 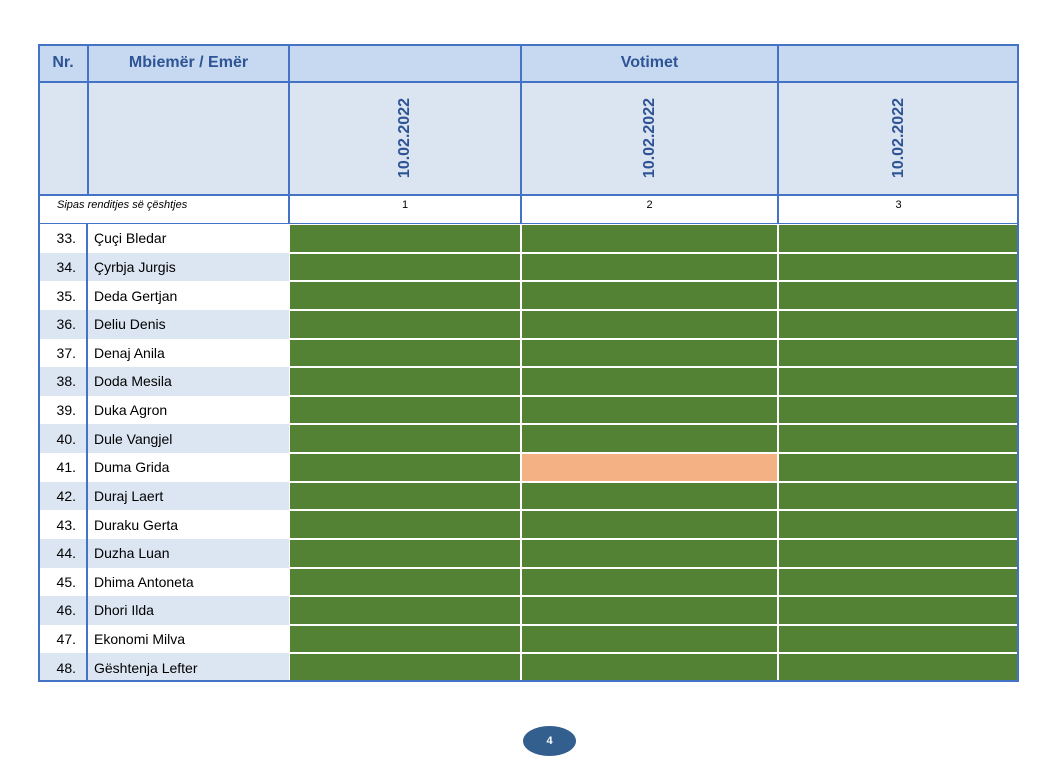 What do you see at coordinates (898, 209) in the screenshot?
I see `order-number: 3` at bounding box center [898, 209].